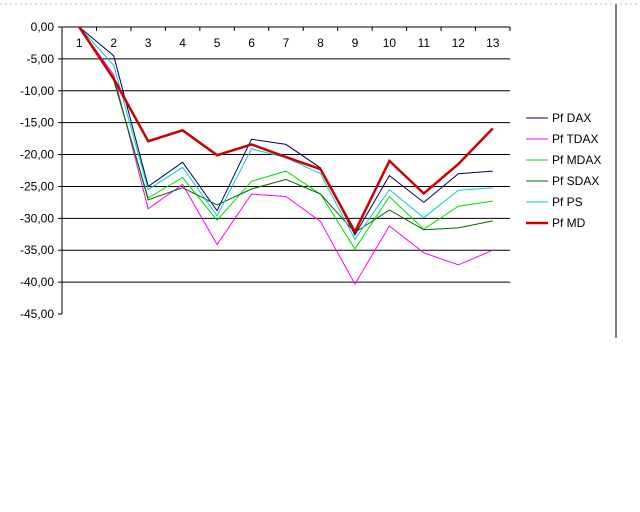  Describe the element at coordinates (217, 43) in the screenshot. I see `x-tick-label: 5` at that location.